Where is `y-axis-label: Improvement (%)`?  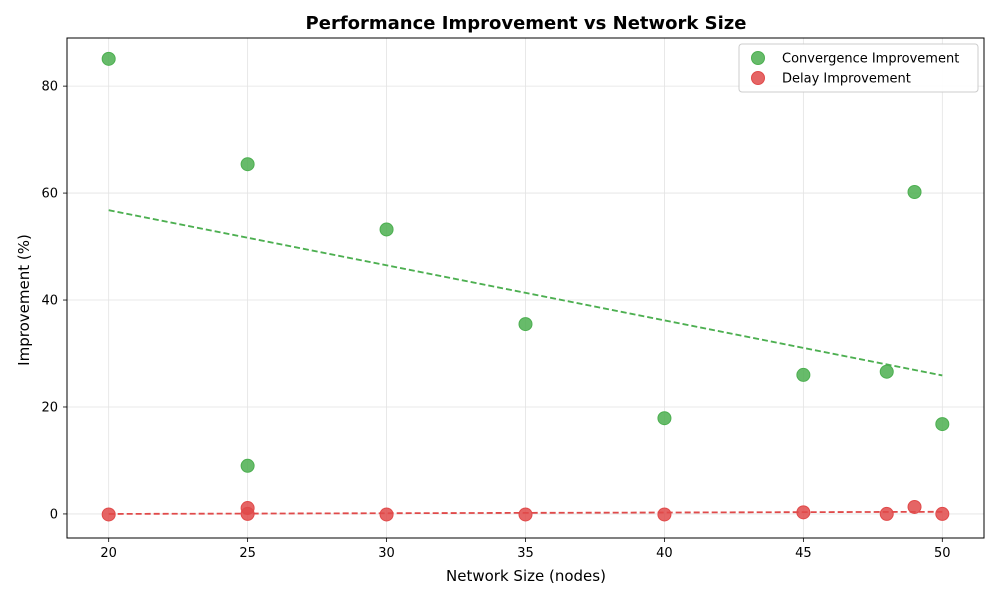
y-axis-label: Improvement (%) is located at coordinates (24, 300).